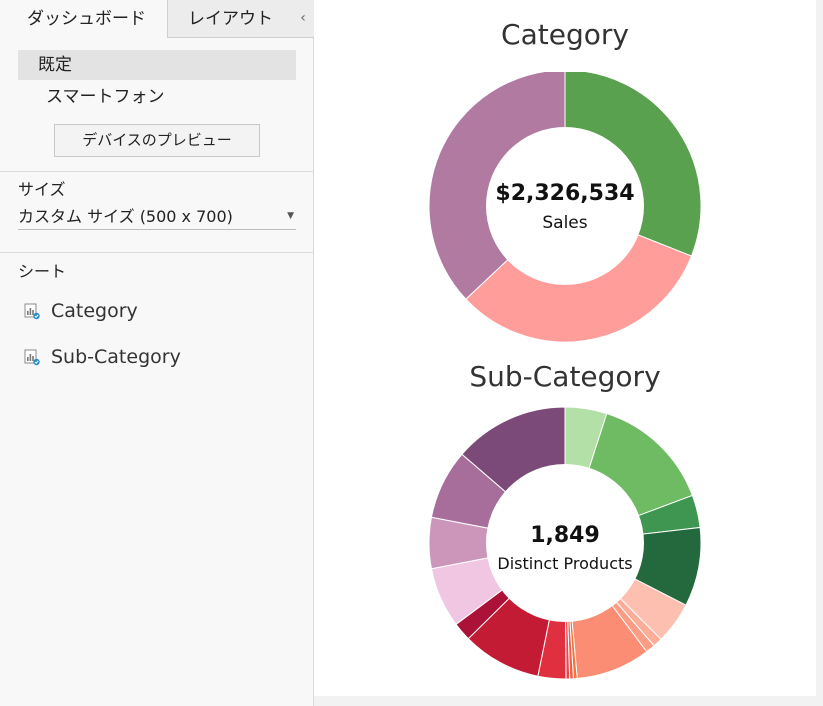  Describe the element at coordinates (241, 19) in the screenshot. I see `tab-layout: レイアウト` at that location.